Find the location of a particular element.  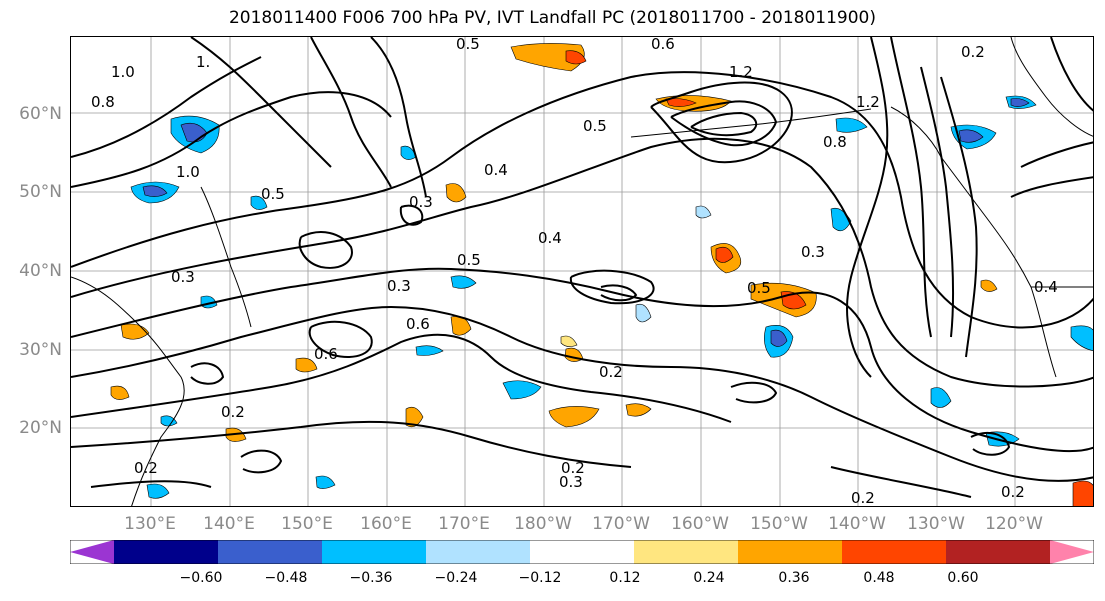

lon-label-130e: 130°E is located at coordinates (150, 524).